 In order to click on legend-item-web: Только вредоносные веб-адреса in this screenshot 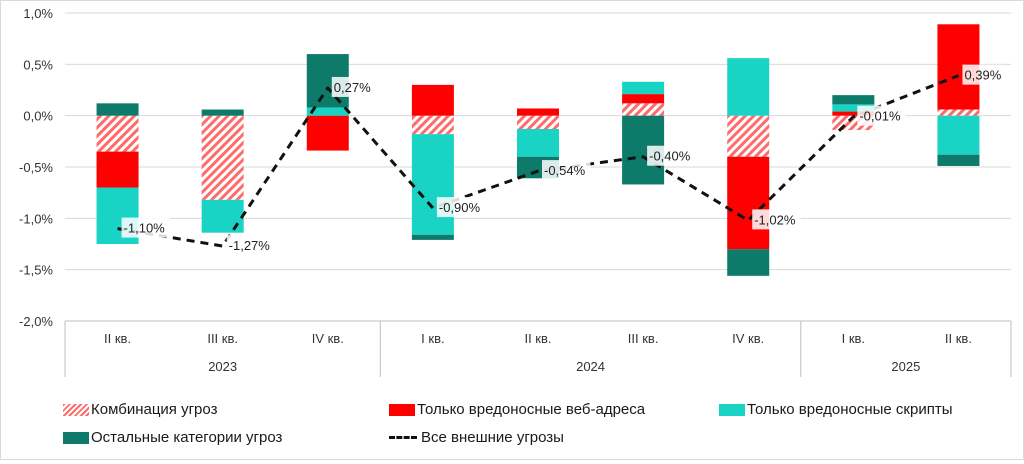, I will do `click(517, 409)`.